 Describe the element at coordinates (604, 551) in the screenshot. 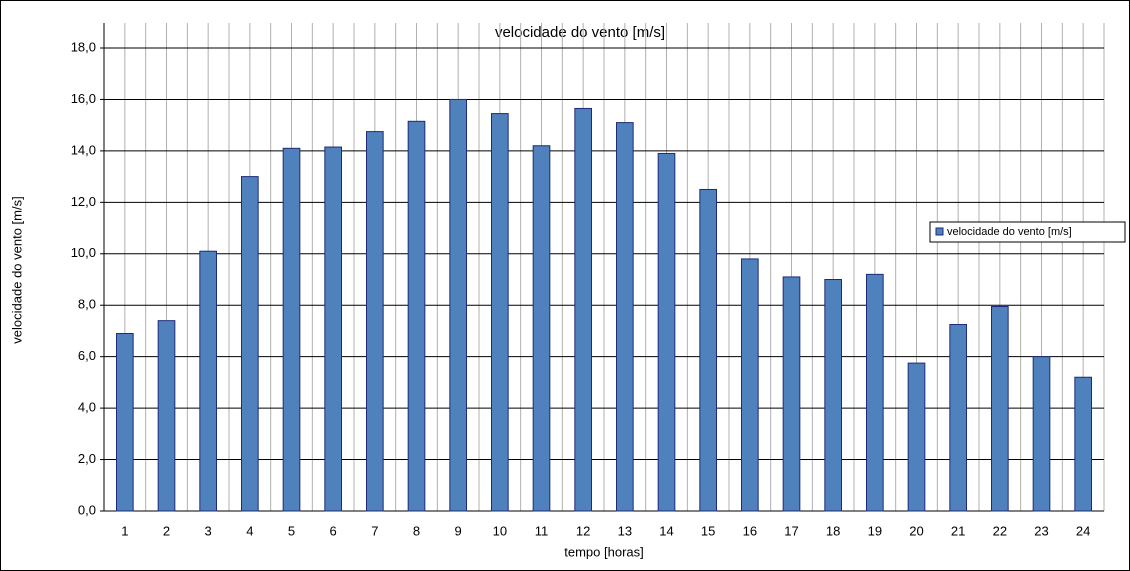

I see `x-axis-label: tempo [horas]` at that location.